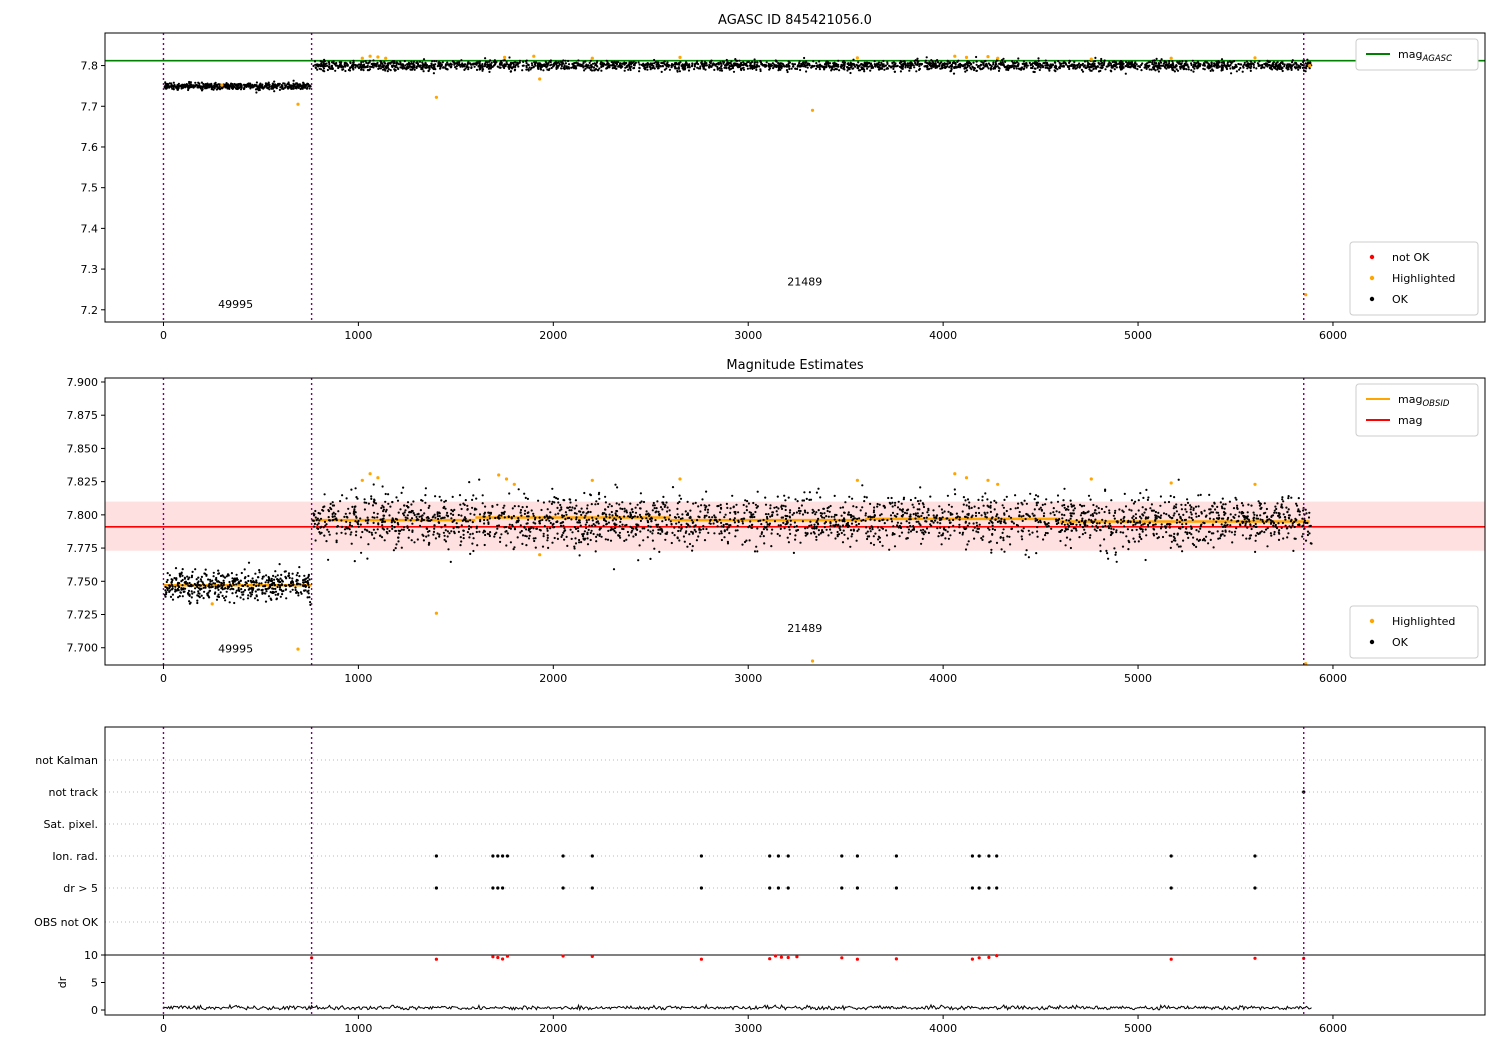  What do you see at coordinates (90, 228) in the screenshot?
I see `y-tick-label: 7.4` at bounding box center [90, 228].